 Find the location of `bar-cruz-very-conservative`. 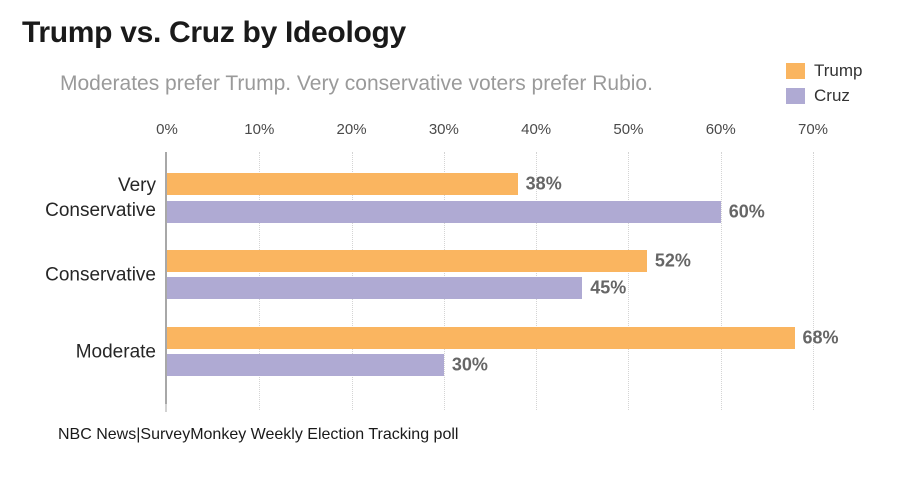

bar-cruz-very-conservative is located at coordinates (444, 211).